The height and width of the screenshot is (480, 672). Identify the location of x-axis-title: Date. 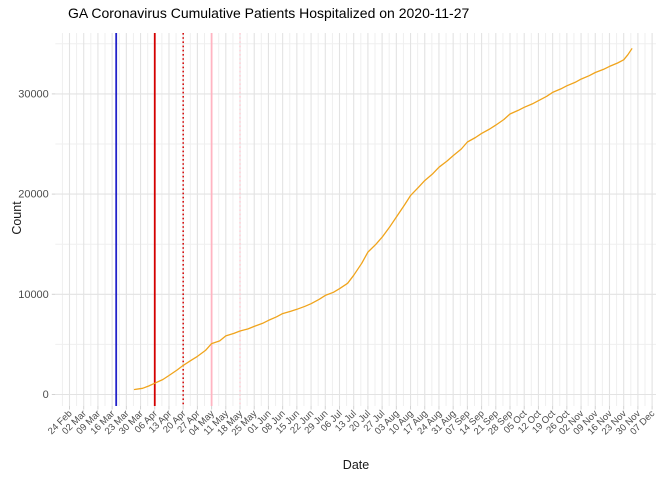
(356, 465).